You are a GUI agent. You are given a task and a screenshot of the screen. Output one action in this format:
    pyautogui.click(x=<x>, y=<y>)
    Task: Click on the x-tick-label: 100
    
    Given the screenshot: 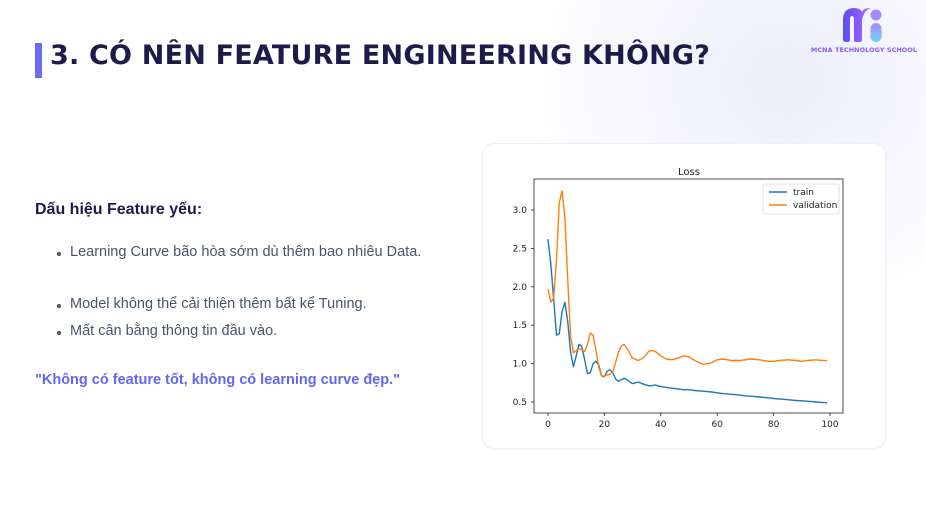 What is the action you would take?
    pyautogui.click(x=829, y=425)
    